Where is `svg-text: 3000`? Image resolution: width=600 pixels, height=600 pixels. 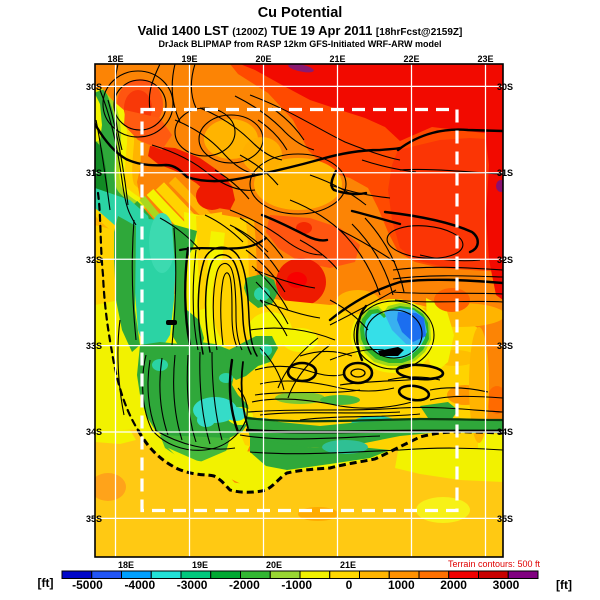
svg-text: 3000 is located at coordinates (506, 585).